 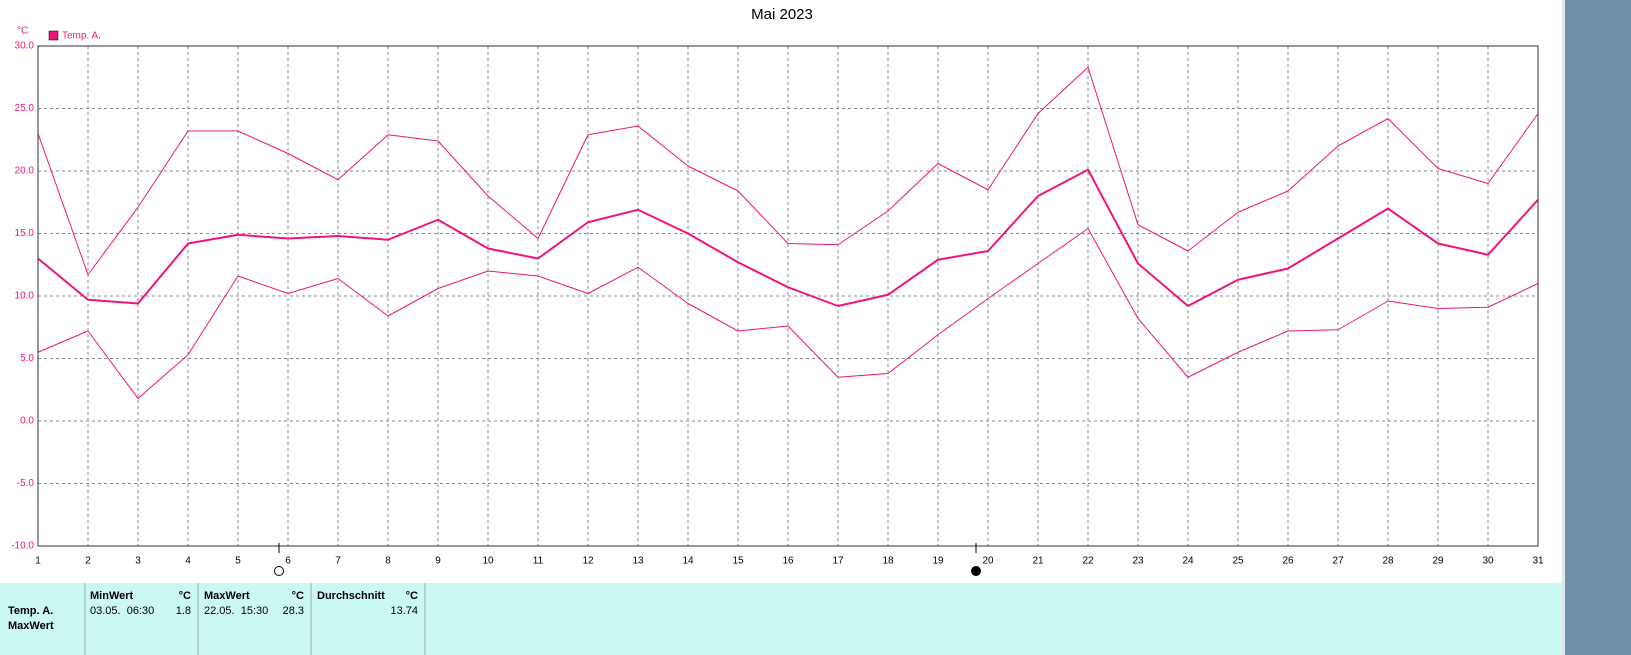 What do you see at coordinates (488, 561) in the screenshot?
I see `x-tick-label: 10` at bounding box center [488, 561].